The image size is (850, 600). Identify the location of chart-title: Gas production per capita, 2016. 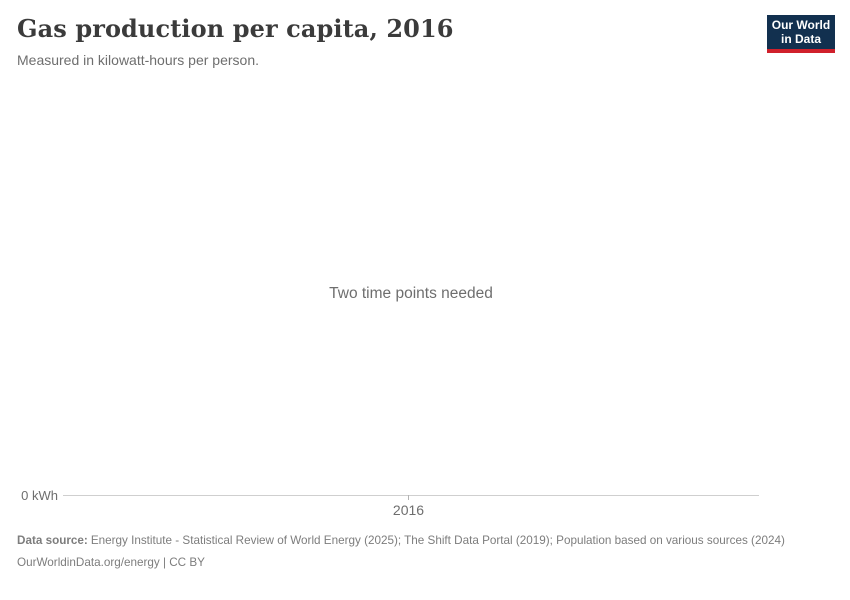
(235, 28).